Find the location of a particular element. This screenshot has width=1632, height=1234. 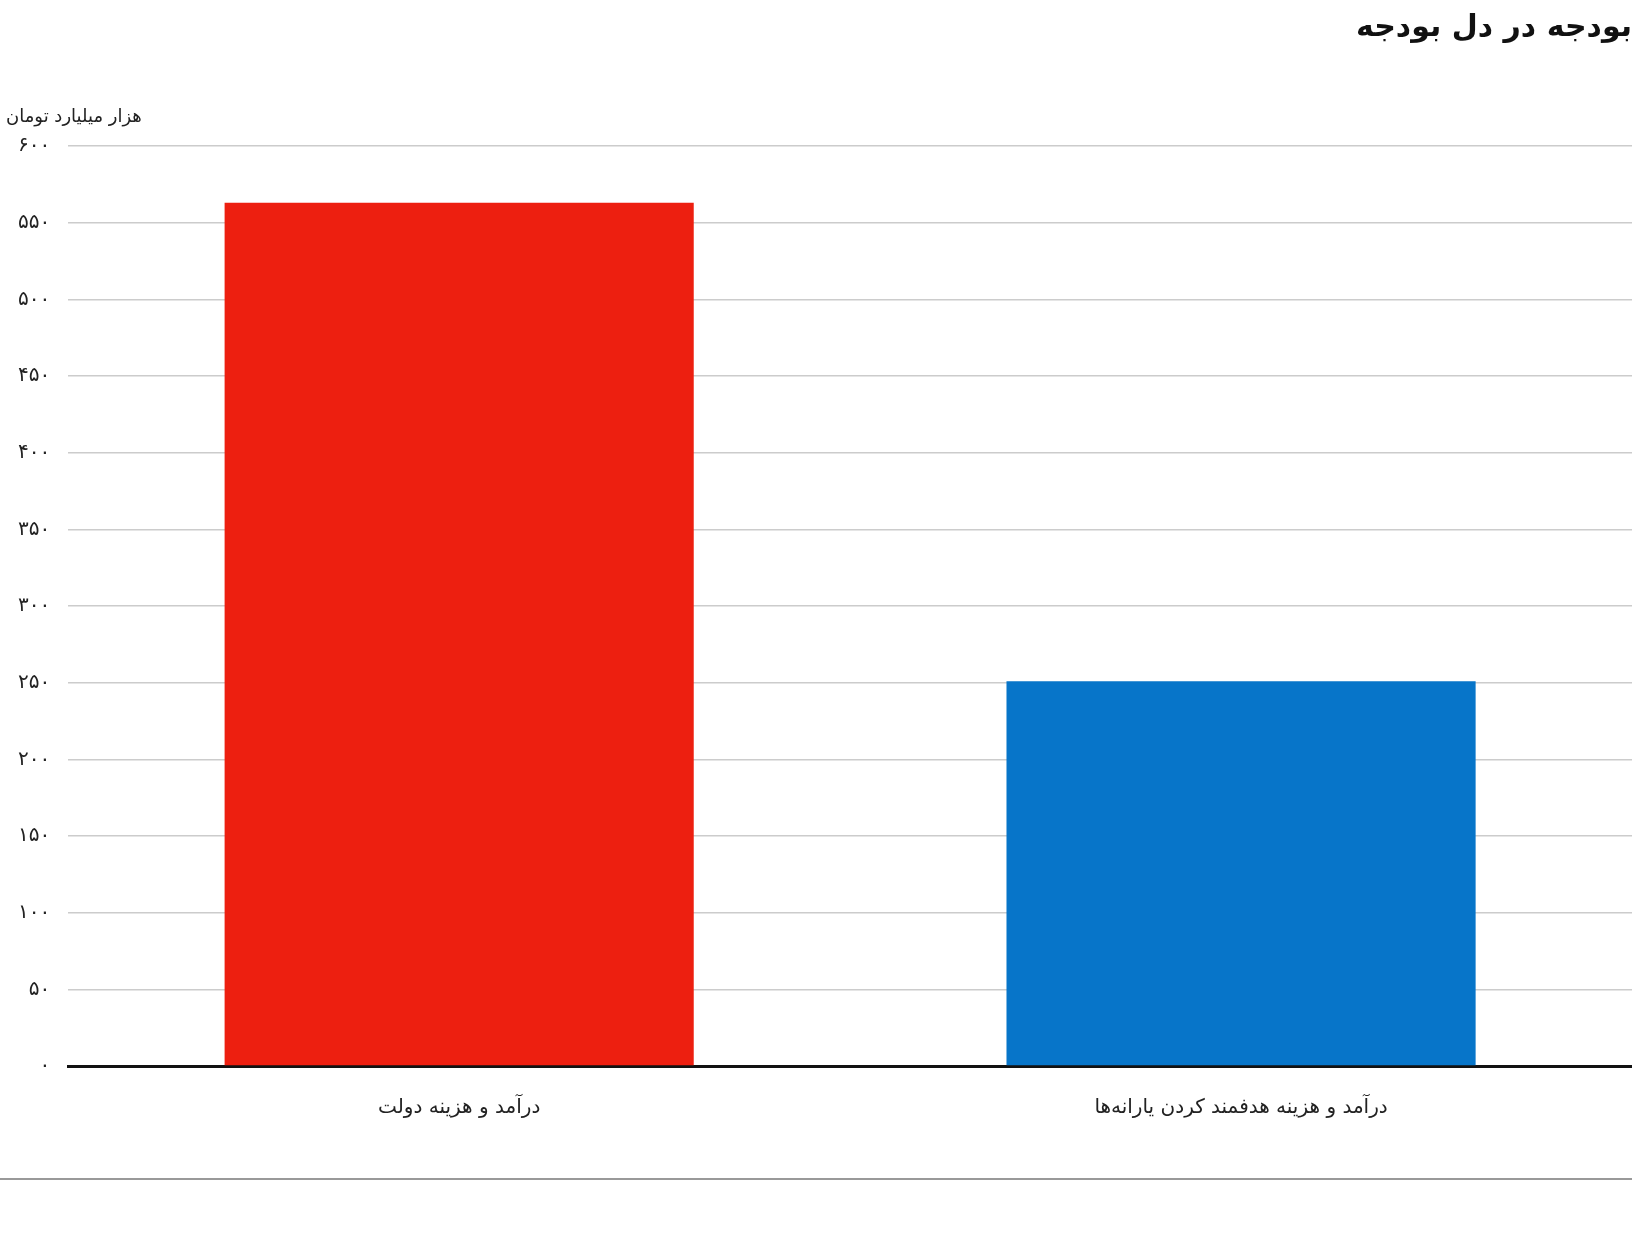

y-tick-label: ۵۰۰ is located at coordinates (34, 297).